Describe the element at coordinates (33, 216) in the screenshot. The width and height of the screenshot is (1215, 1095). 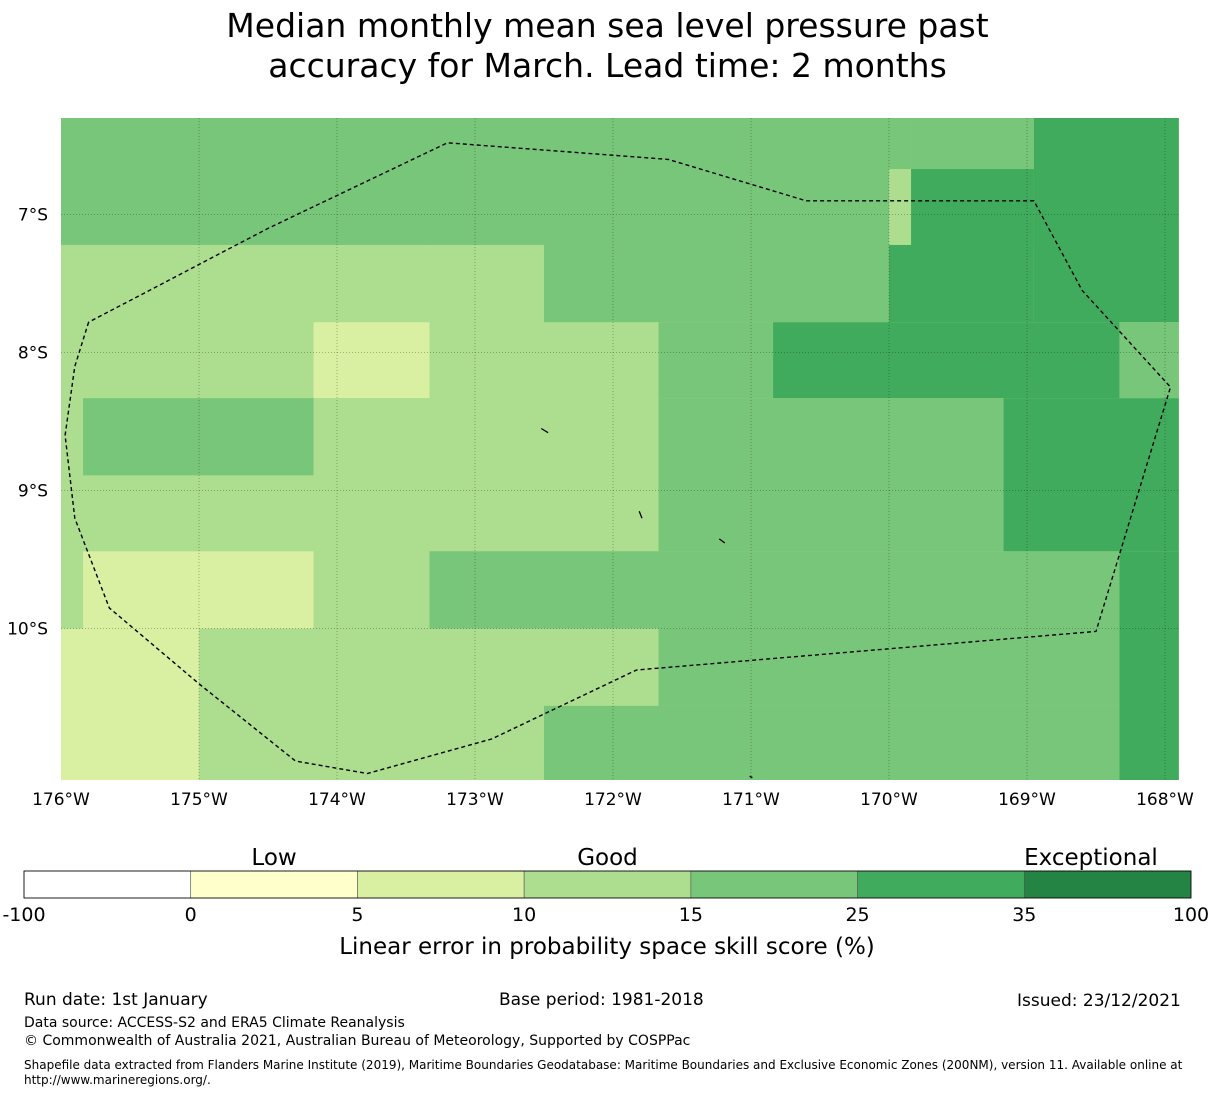
I see `y-tick-label-0: 7°S` at that location.